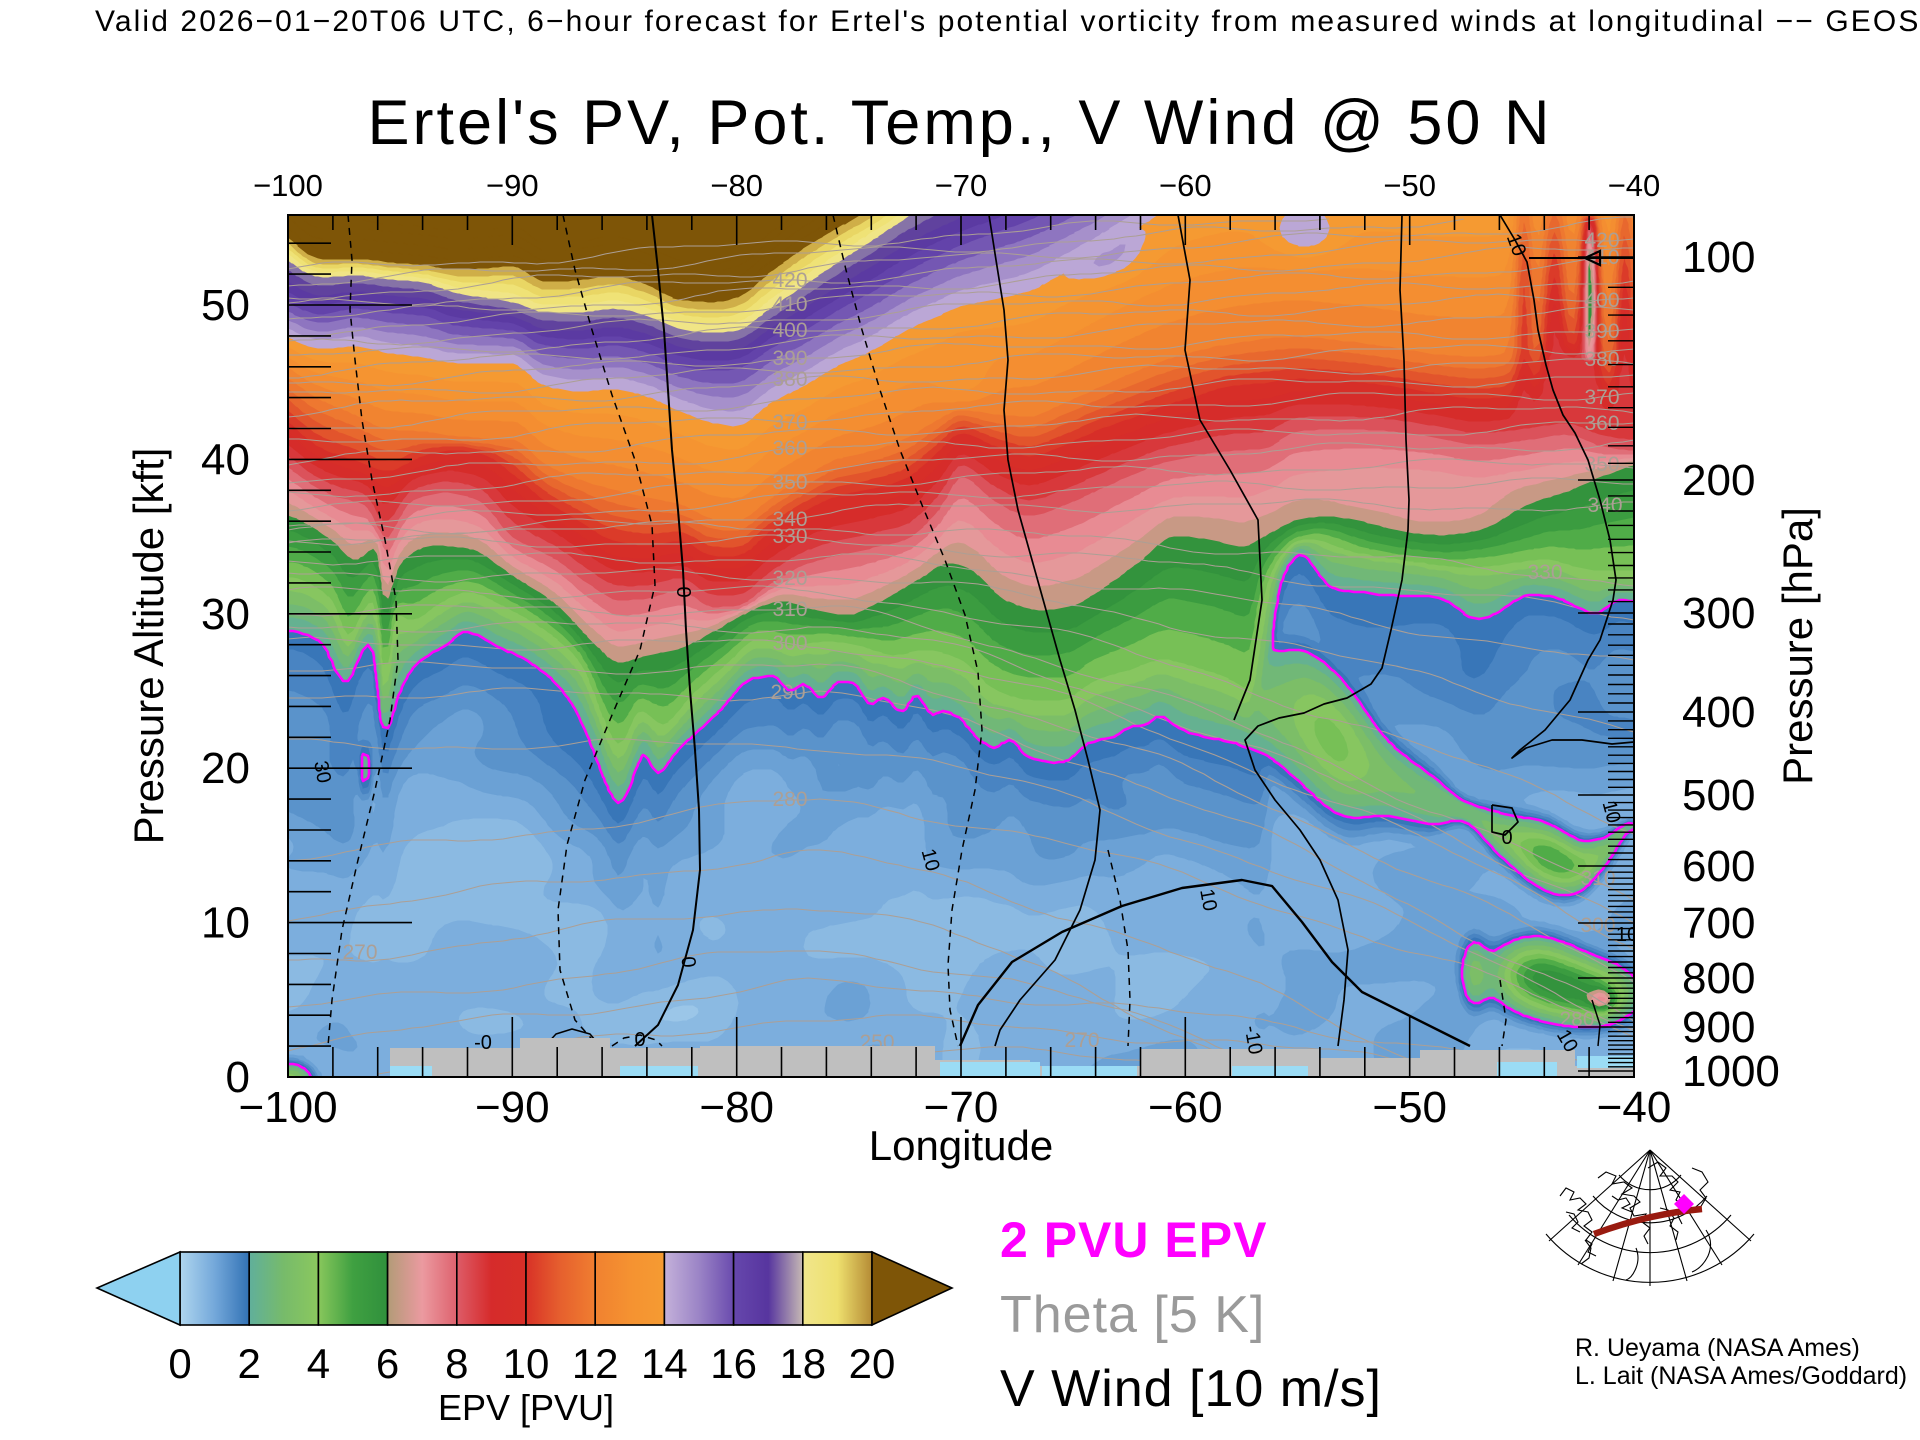  What do you see at coordinates (1741, 1376) in the screenshot?
I see `svg-text: L. Lait (NASA Ames/Goddard)` at bounding box center [1741, 1376].